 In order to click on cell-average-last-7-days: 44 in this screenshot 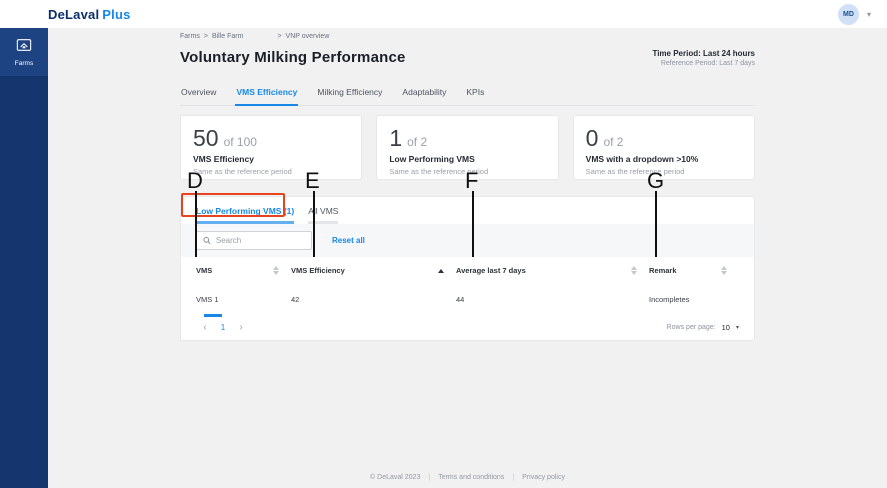, I will do `click(460, 299)`.